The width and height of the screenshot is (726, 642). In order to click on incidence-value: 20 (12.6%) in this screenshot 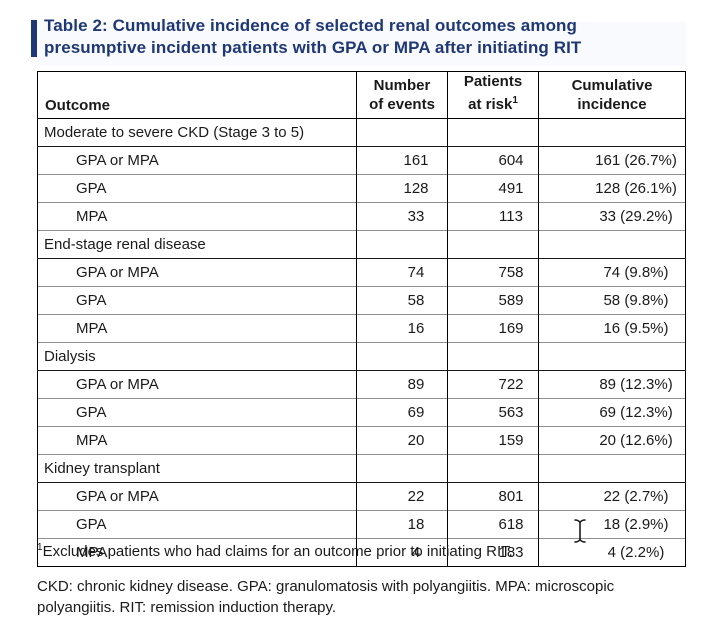, I will do `click(612, 440)`.